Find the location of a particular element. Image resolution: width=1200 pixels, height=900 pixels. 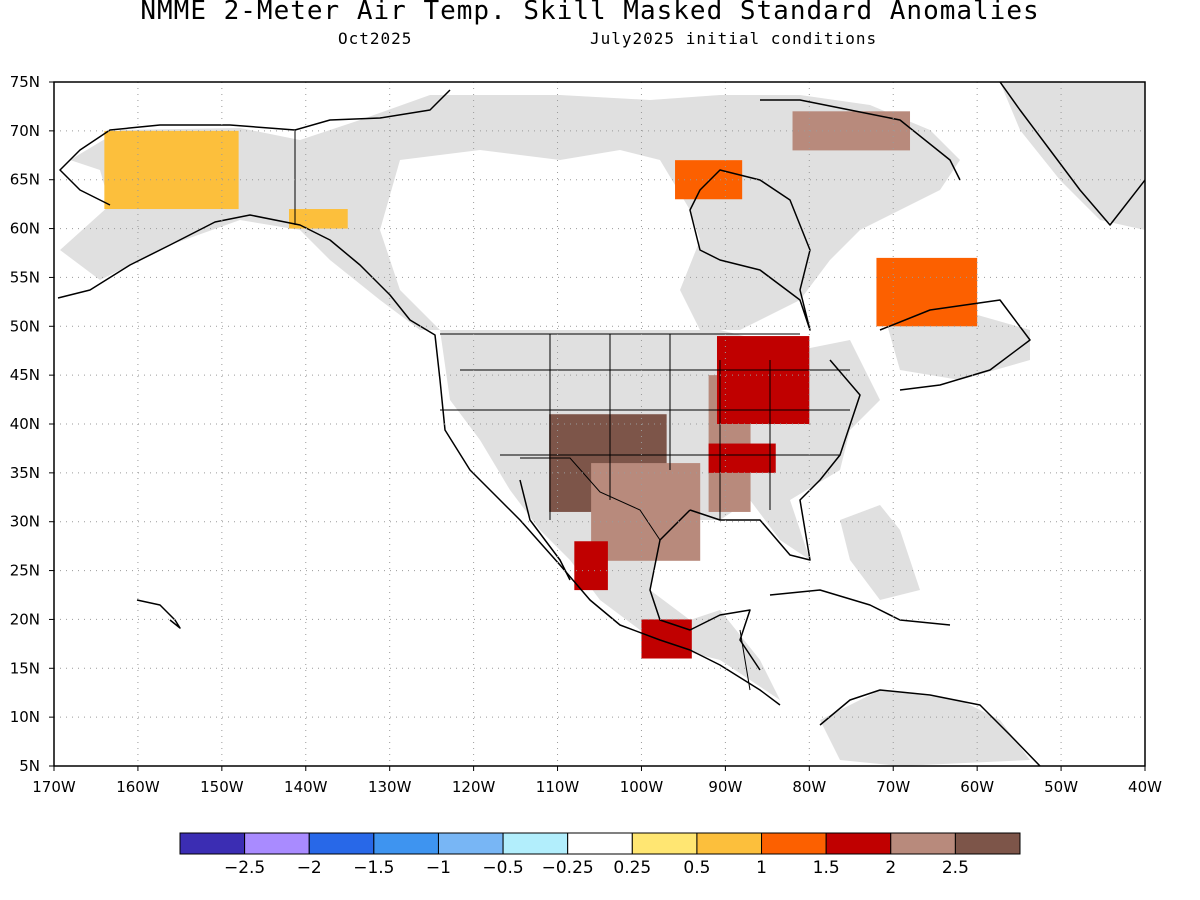

lon-tick-label: 40W is located at coordinates (1145, 787).